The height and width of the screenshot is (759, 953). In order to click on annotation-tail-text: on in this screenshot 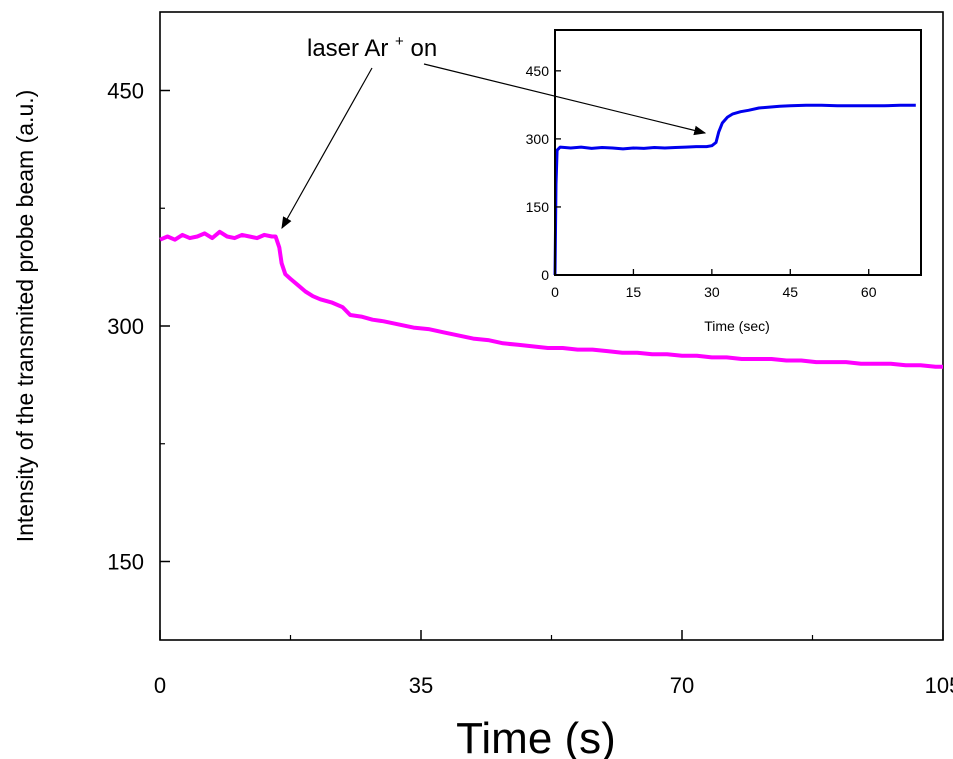, I will do `click(423, 48)`.